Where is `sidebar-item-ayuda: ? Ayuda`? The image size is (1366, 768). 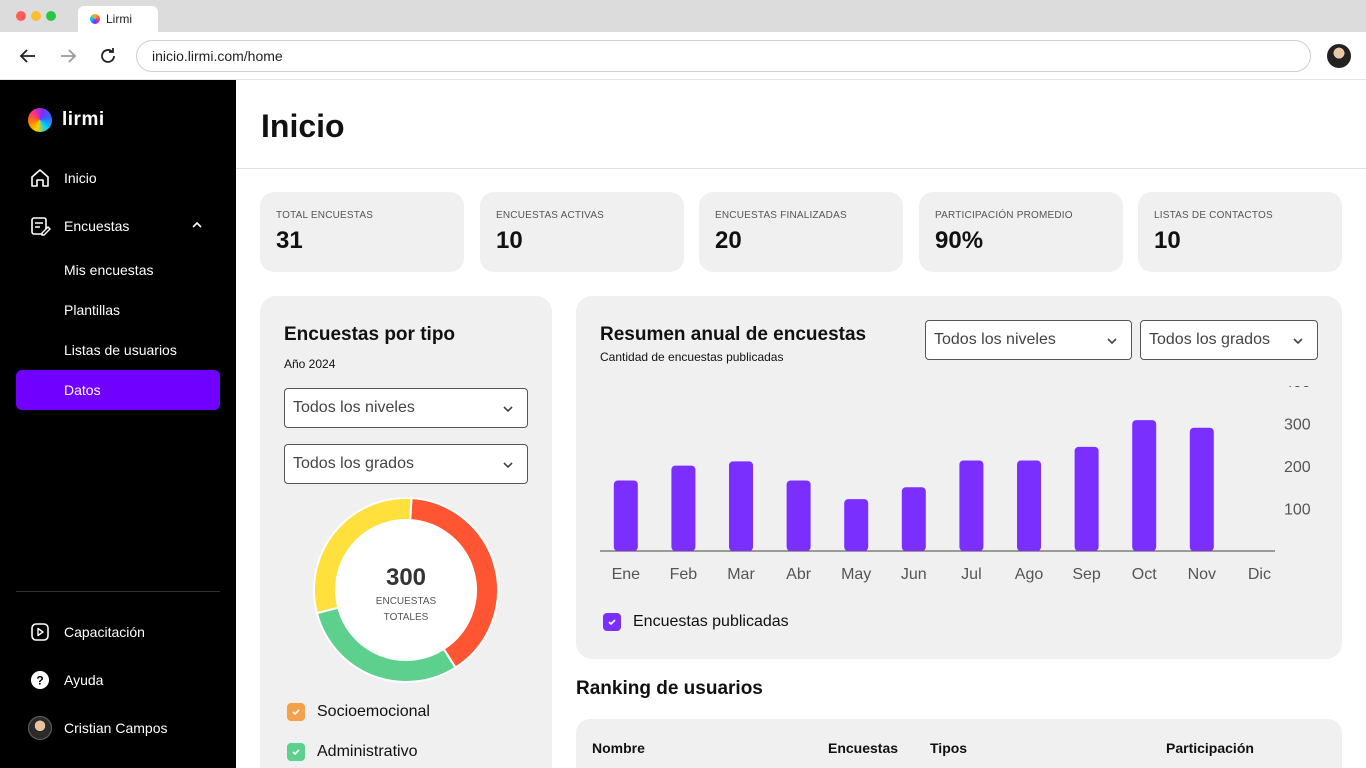 sidebar-item-ayuda: ? Ayuda is located at coordinates (118, 680).